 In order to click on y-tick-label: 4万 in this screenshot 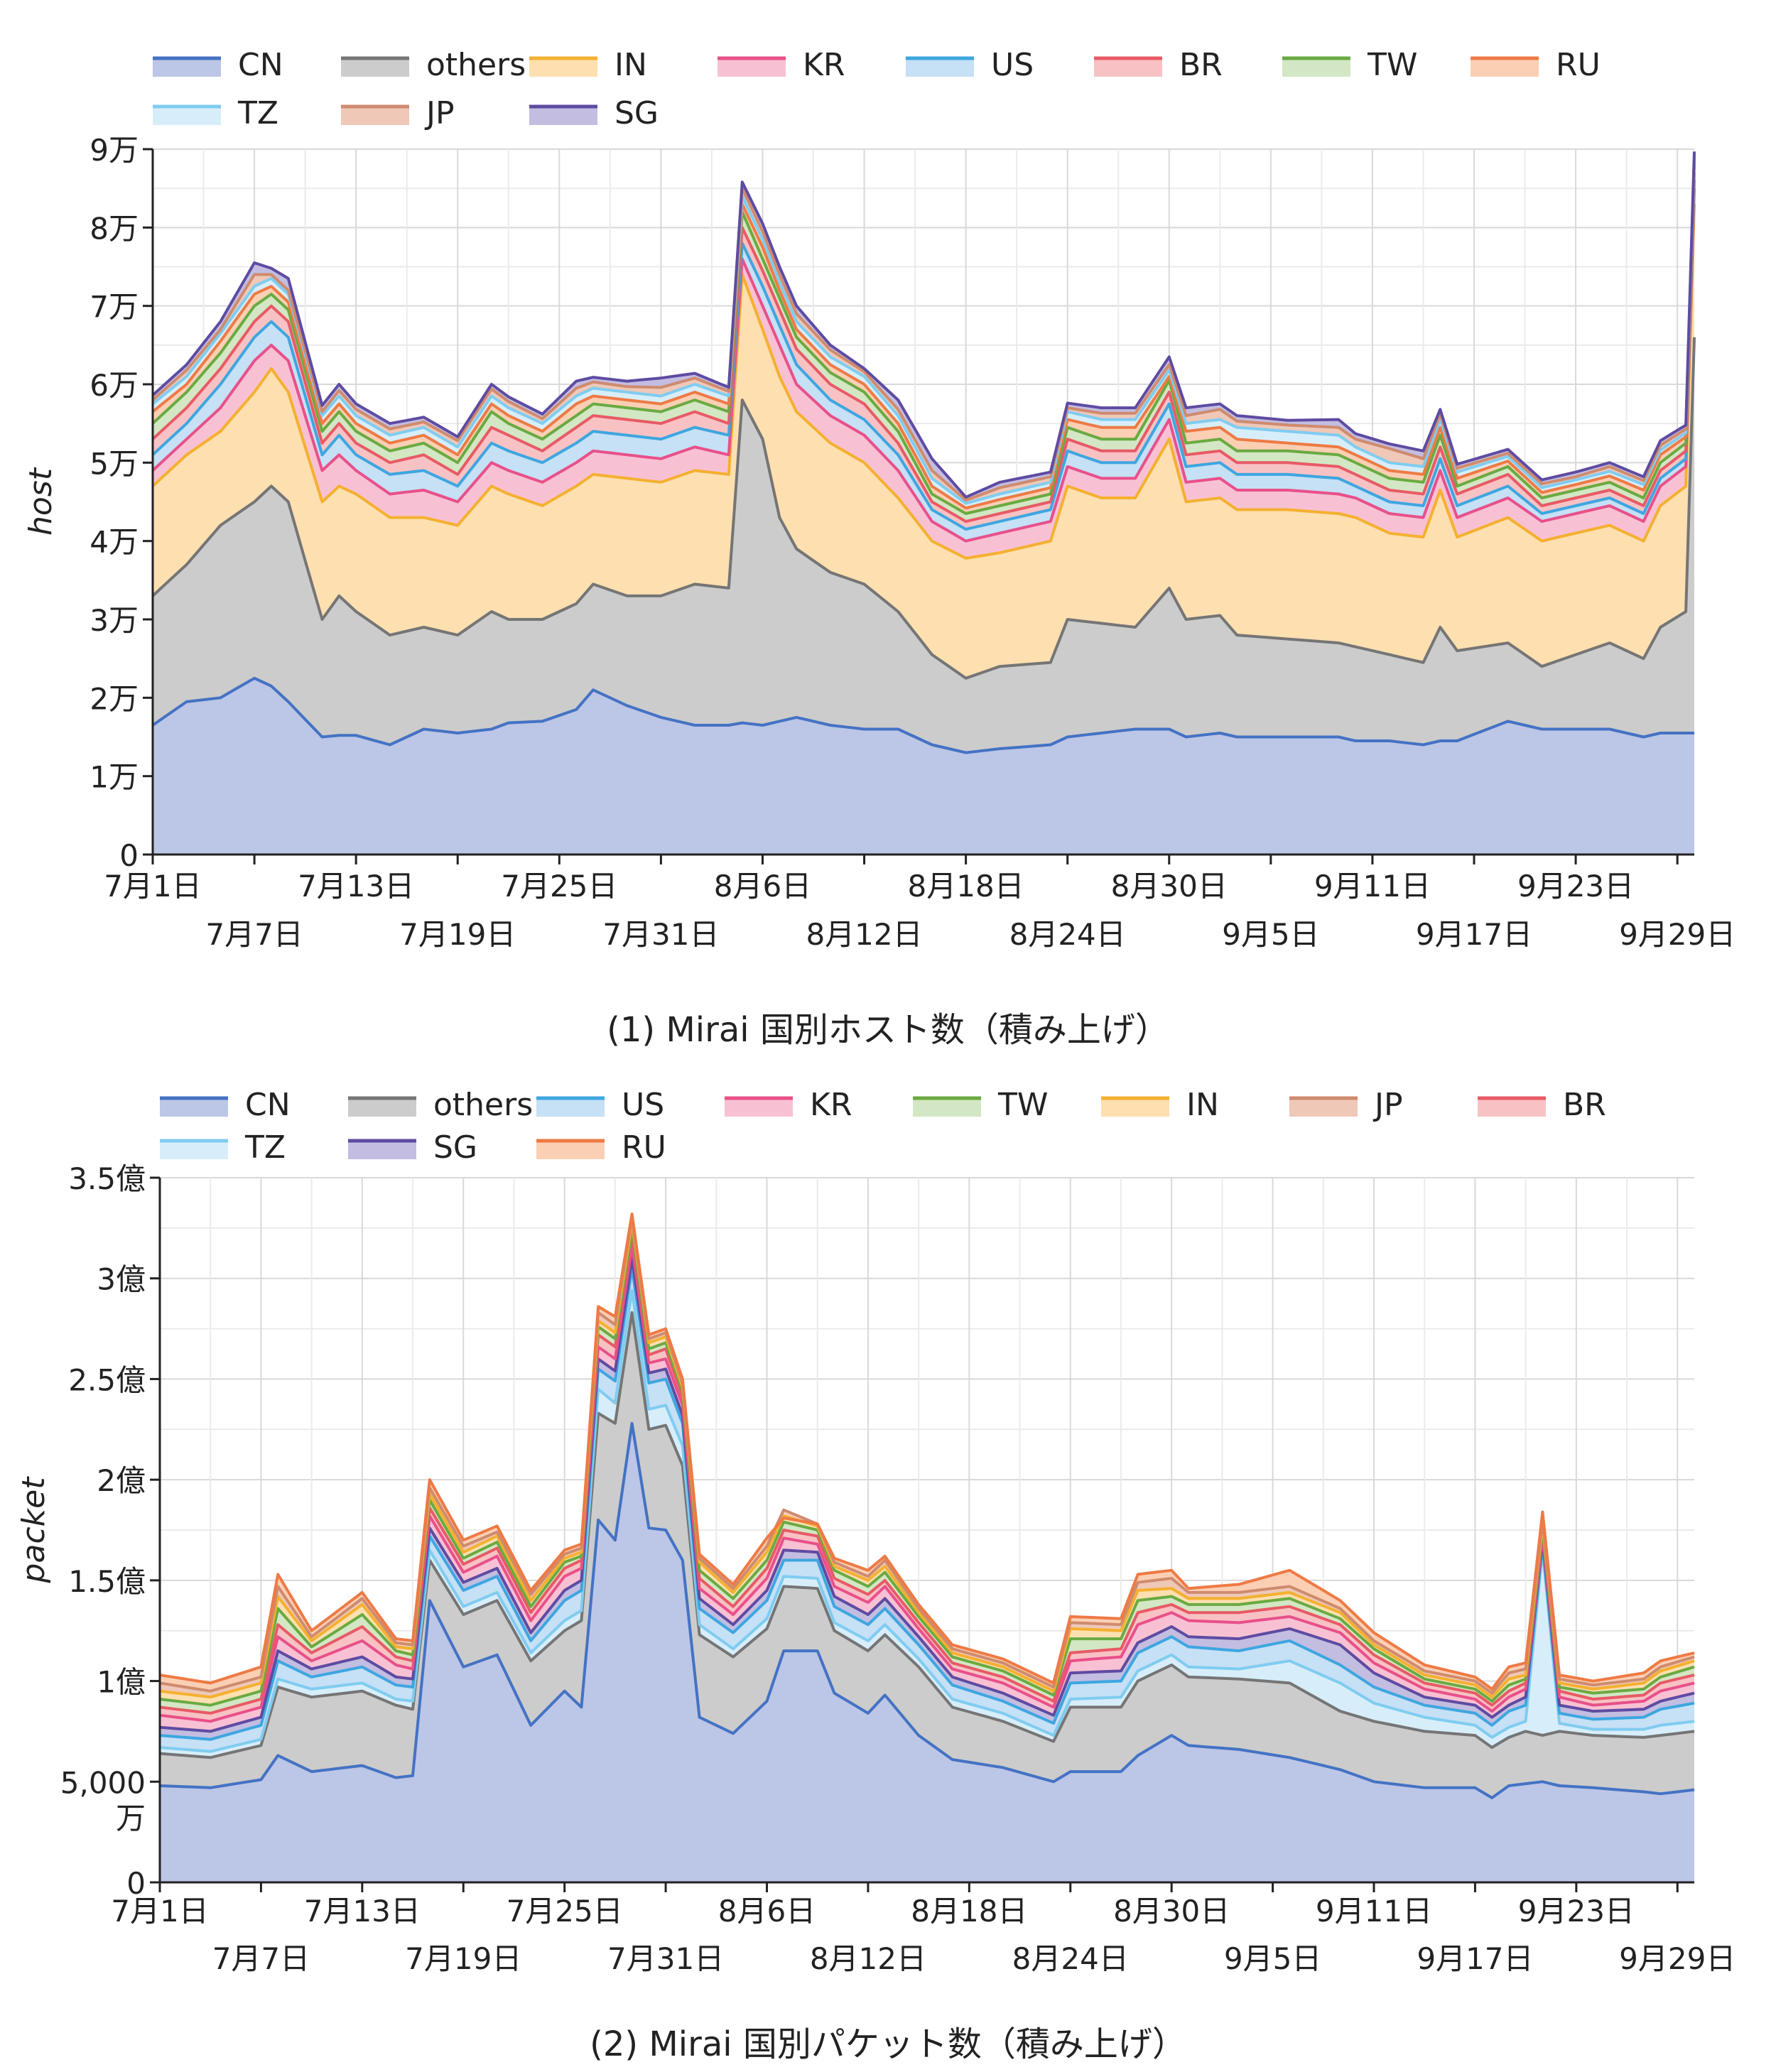, I will do `click(114, 542)`.